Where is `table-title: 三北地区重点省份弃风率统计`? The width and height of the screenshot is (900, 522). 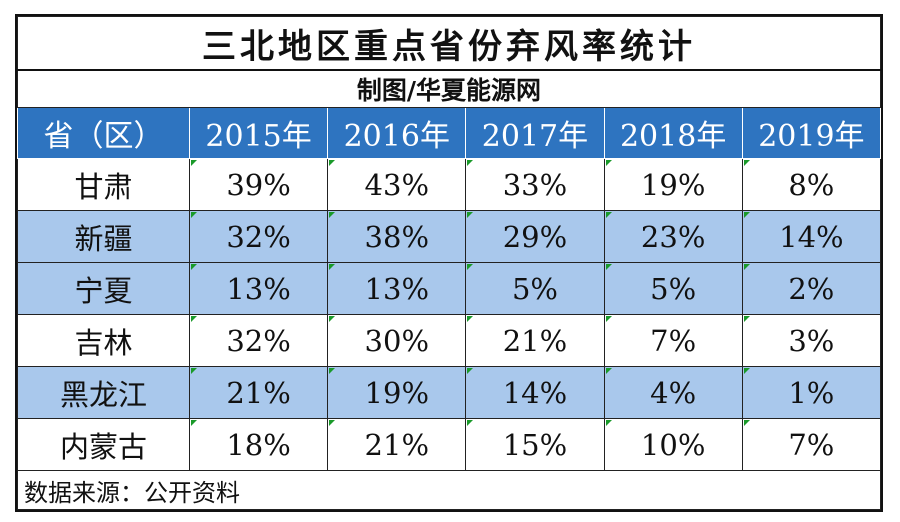
table-title: 三北地区重点省份弃风率统计 is located at coordinates (449, 43).